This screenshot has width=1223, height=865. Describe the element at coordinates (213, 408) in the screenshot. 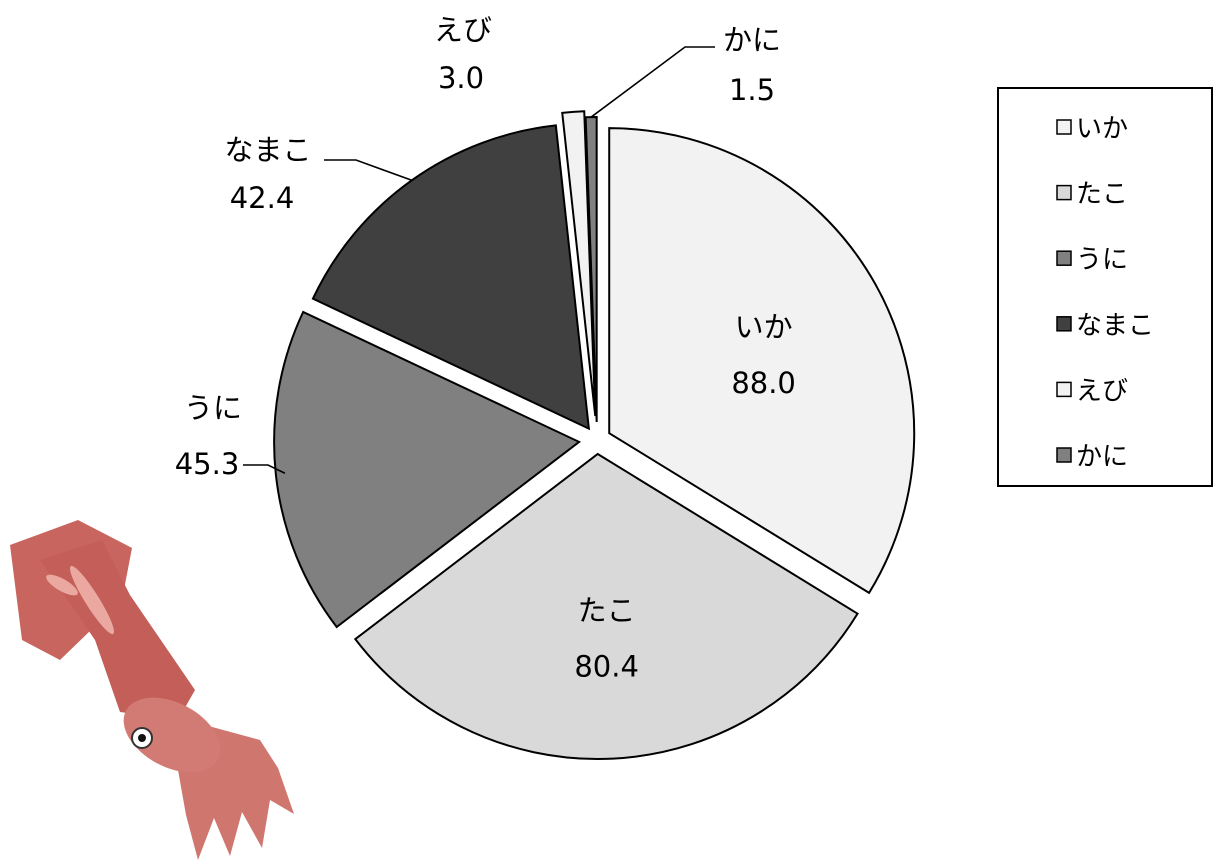

I see `data-label-category-3: うに` at that location.